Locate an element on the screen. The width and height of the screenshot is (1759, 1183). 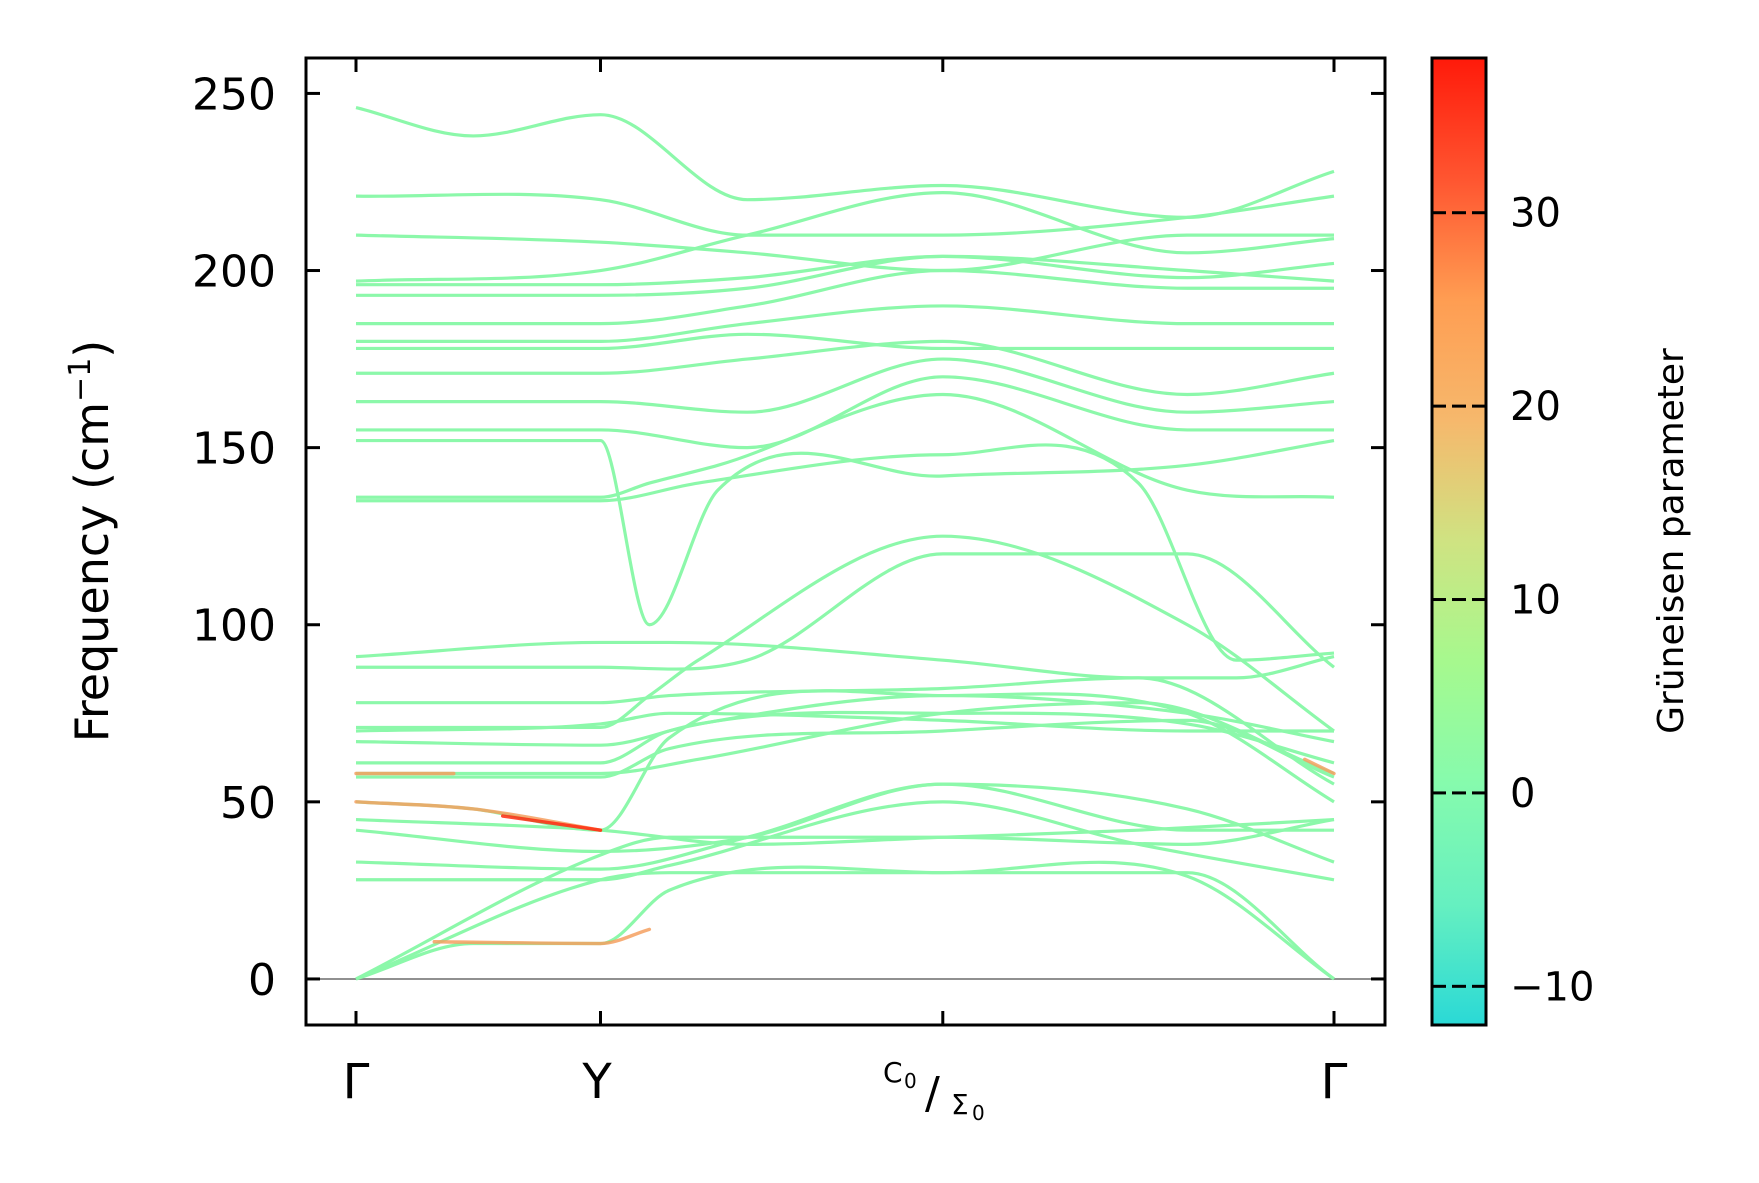
band-b21 is located at coordinates (844, 412).